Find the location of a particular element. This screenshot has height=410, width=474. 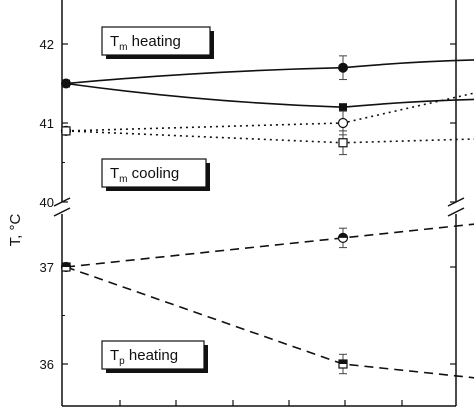

y-tick-label: 40 is located at coordinates (47, 202).